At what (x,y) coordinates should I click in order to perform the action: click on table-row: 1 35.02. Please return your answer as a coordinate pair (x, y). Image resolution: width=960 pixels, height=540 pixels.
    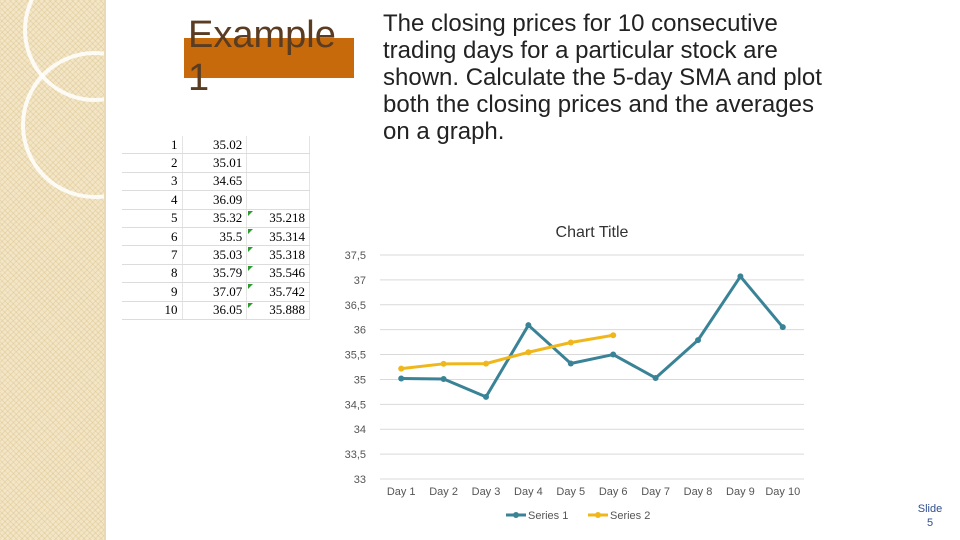
    Looking at the image, I should click on (216, 145).